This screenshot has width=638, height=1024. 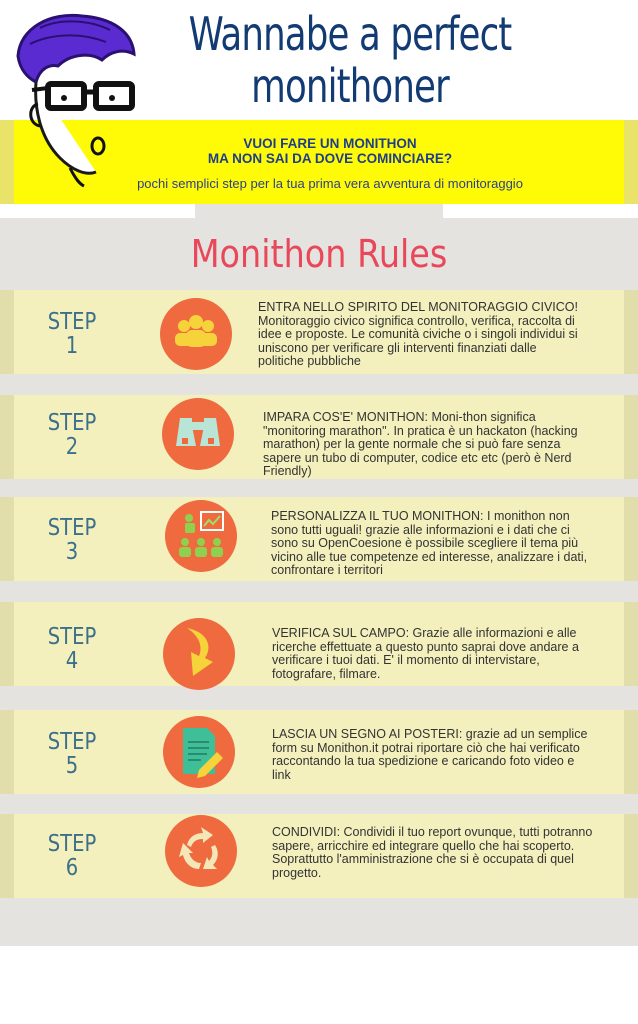 I want to click on intro-banner, so click(x=319, y=162).